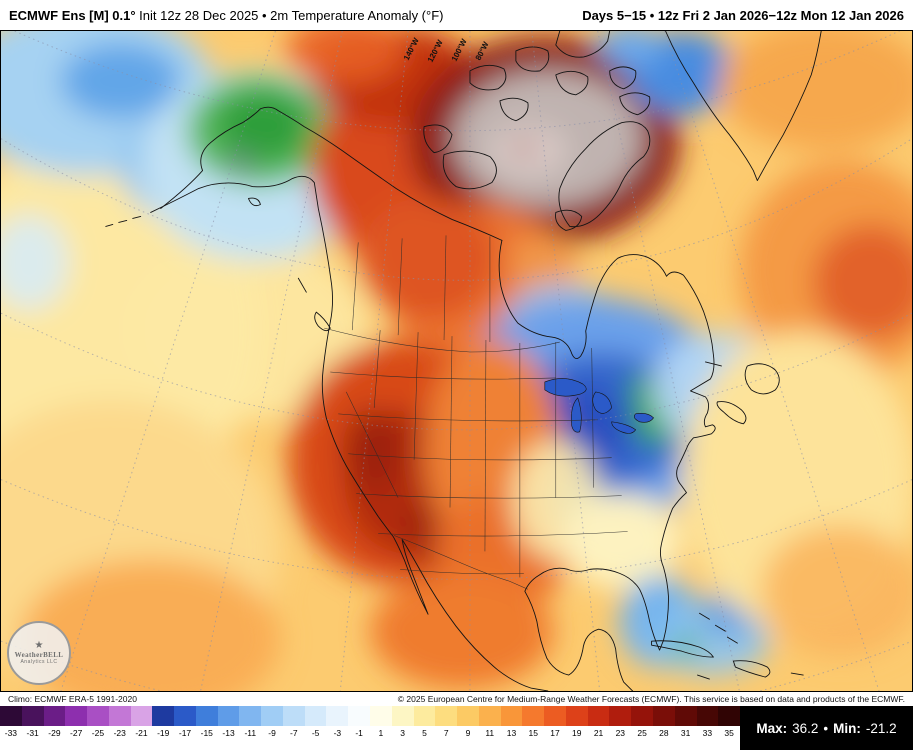  I want to click on colorbar-tick-label: 7, so click(446, 733).